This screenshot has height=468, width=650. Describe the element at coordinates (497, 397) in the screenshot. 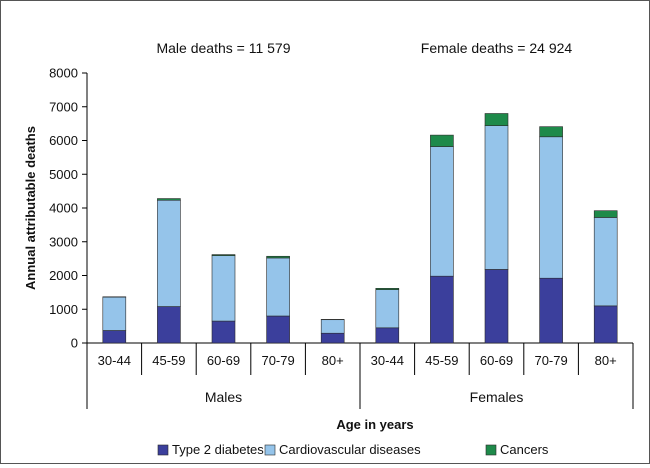

I see `group-label: Females` at that location.